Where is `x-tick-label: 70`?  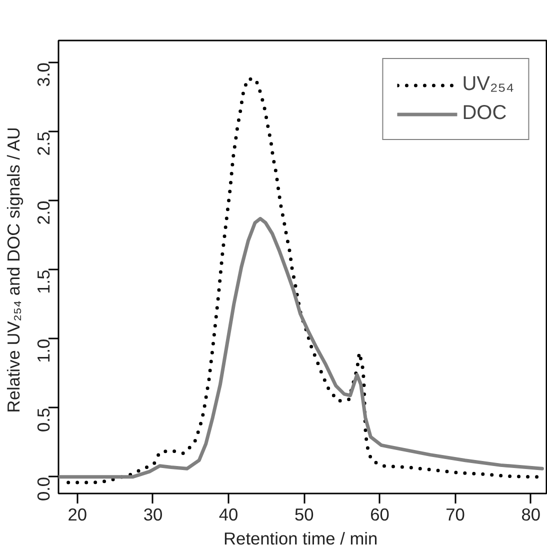
x-tick-label: 70 is located at coordinates (455, 514).